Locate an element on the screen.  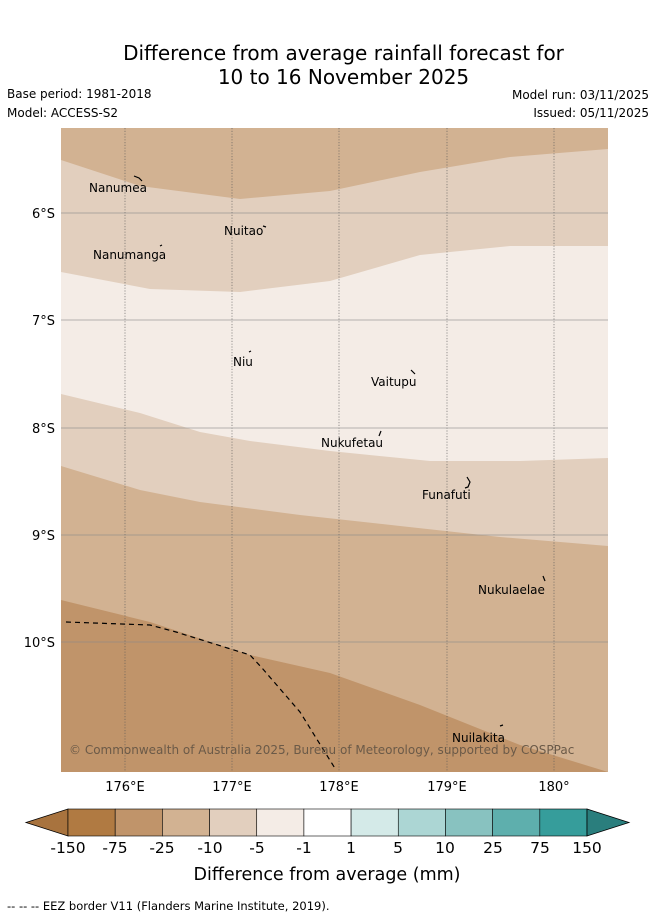
colorbar-arrow-high is located at coordinates (608, 822).